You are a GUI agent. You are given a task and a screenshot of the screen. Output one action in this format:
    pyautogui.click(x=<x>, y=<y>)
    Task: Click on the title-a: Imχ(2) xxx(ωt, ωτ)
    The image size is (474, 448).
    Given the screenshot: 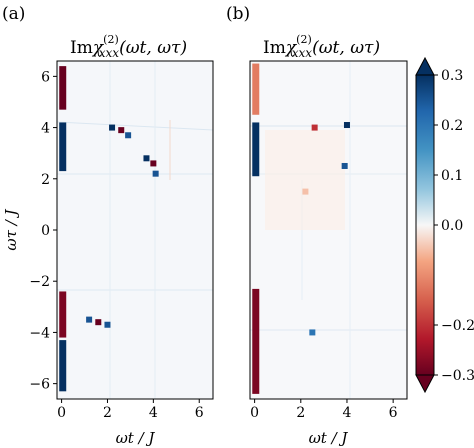 What is the action you would take?
    pyautogui.click(x=128, y=46)
    